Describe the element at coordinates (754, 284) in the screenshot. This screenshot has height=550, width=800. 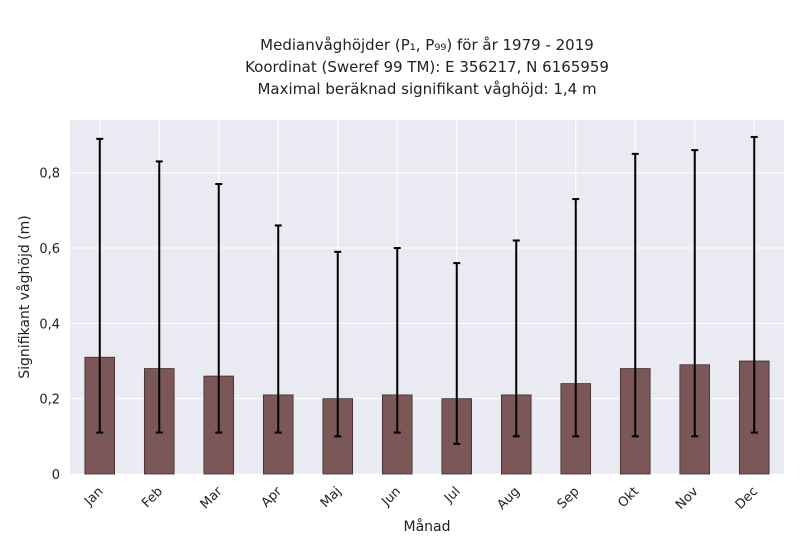
I see `error-bar-dec` at that location.